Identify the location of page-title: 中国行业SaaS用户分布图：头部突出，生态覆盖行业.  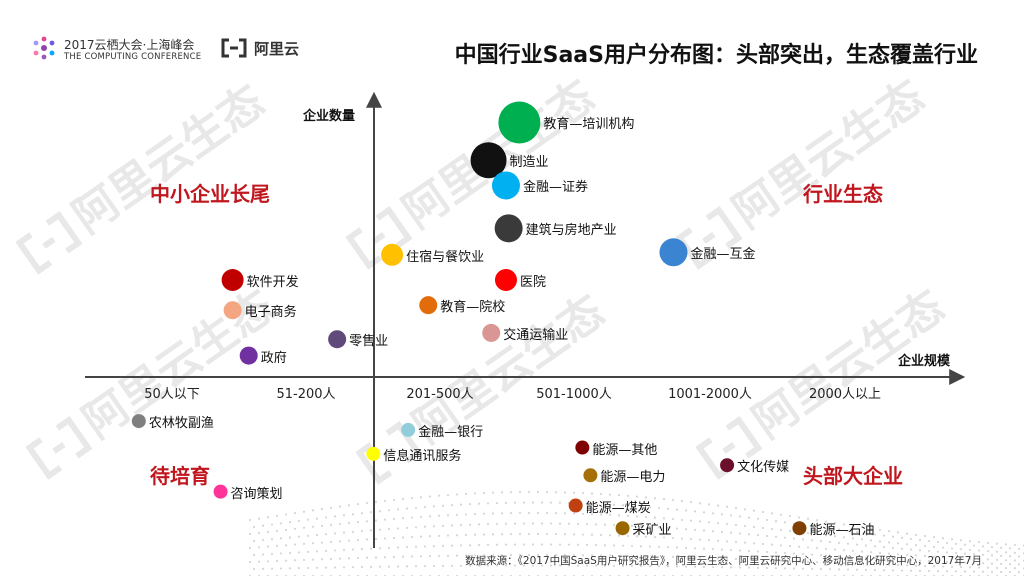
(716, 55).